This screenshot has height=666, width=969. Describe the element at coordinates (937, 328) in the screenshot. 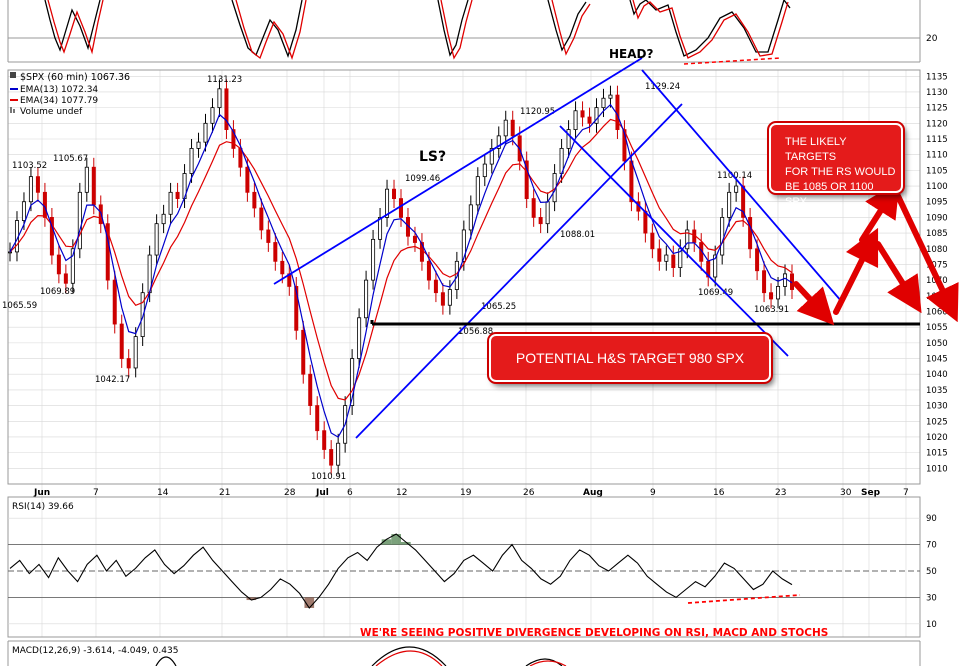

I see `price-tick-label: 1055` at that location.